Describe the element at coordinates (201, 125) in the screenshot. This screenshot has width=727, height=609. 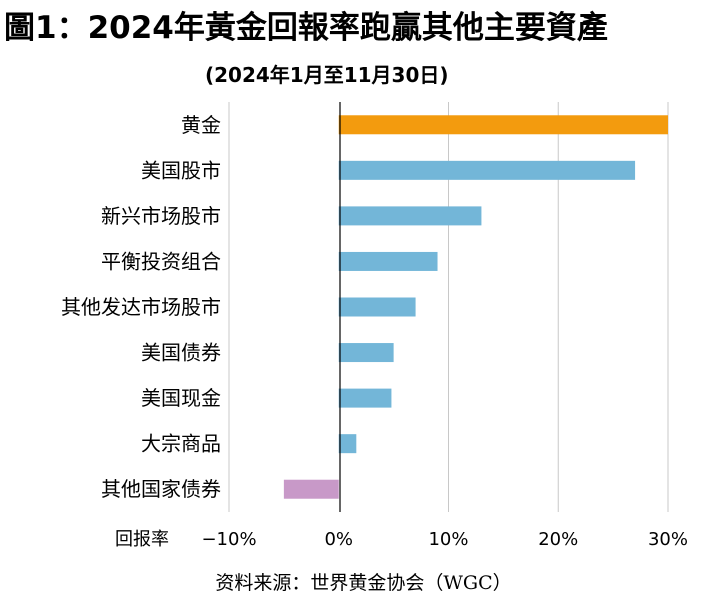
I see `category-label: 黄金` at that location.